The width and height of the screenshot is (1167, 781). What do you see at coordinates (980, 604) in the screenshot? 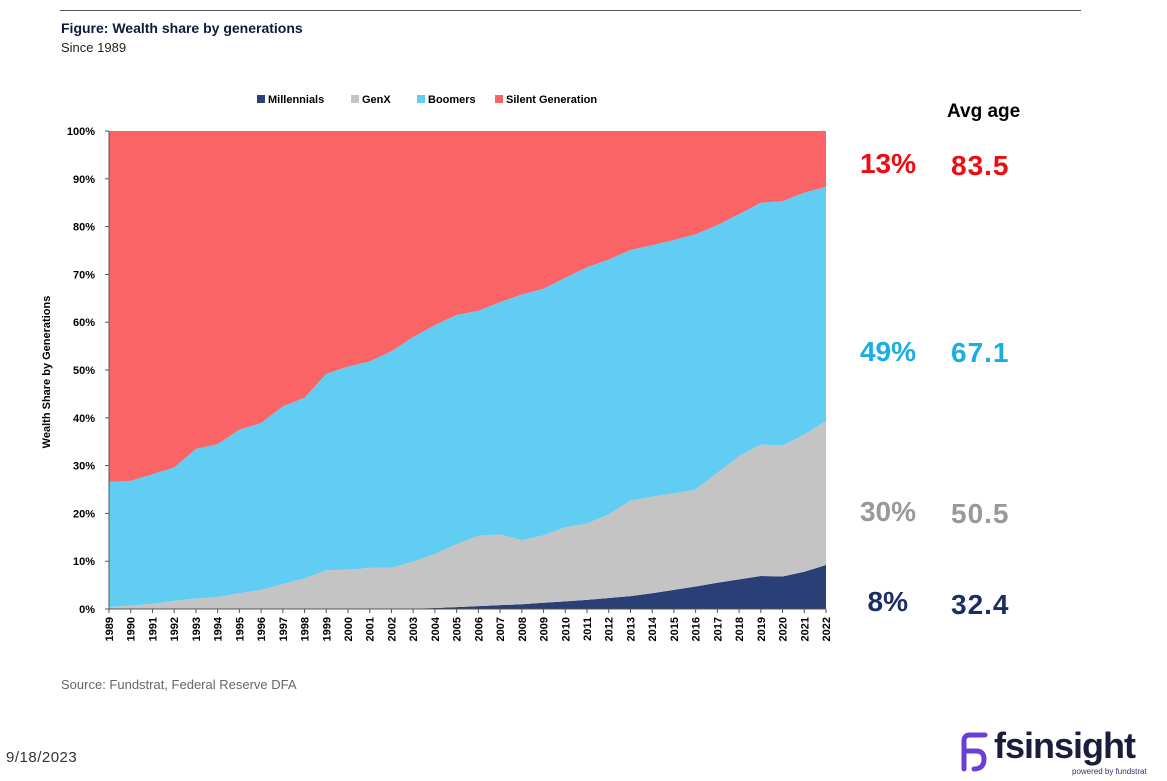
I see `millennials-age-label: 32.4` at bounding box center [980, 604].